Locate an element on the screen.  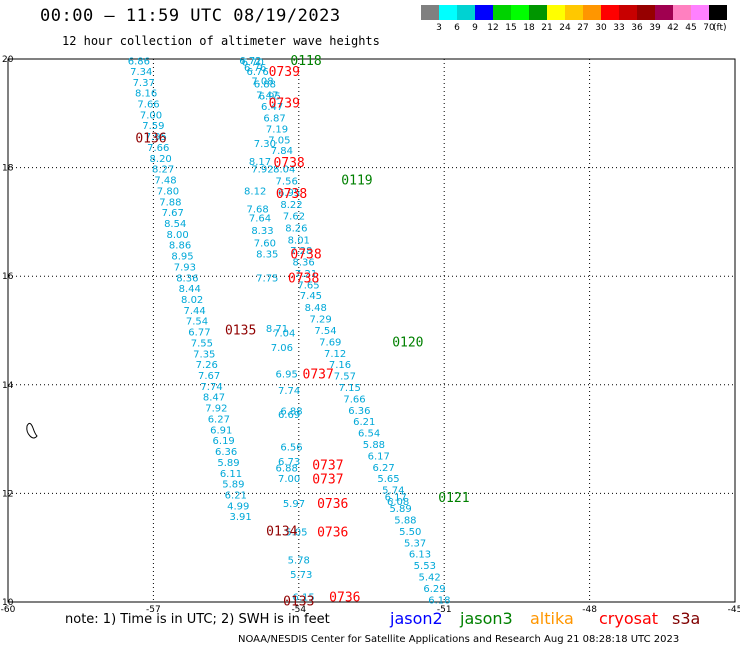
lon-tick-label: -54 is located at coordinates (298, 610).